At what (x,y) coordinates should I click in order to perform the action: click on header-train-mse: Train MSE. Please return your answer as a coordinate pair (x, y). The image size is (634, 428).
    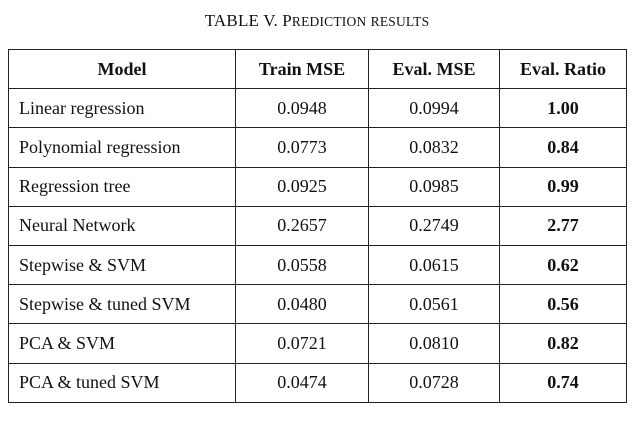
    Looking at the image, I should click on (302, 69).